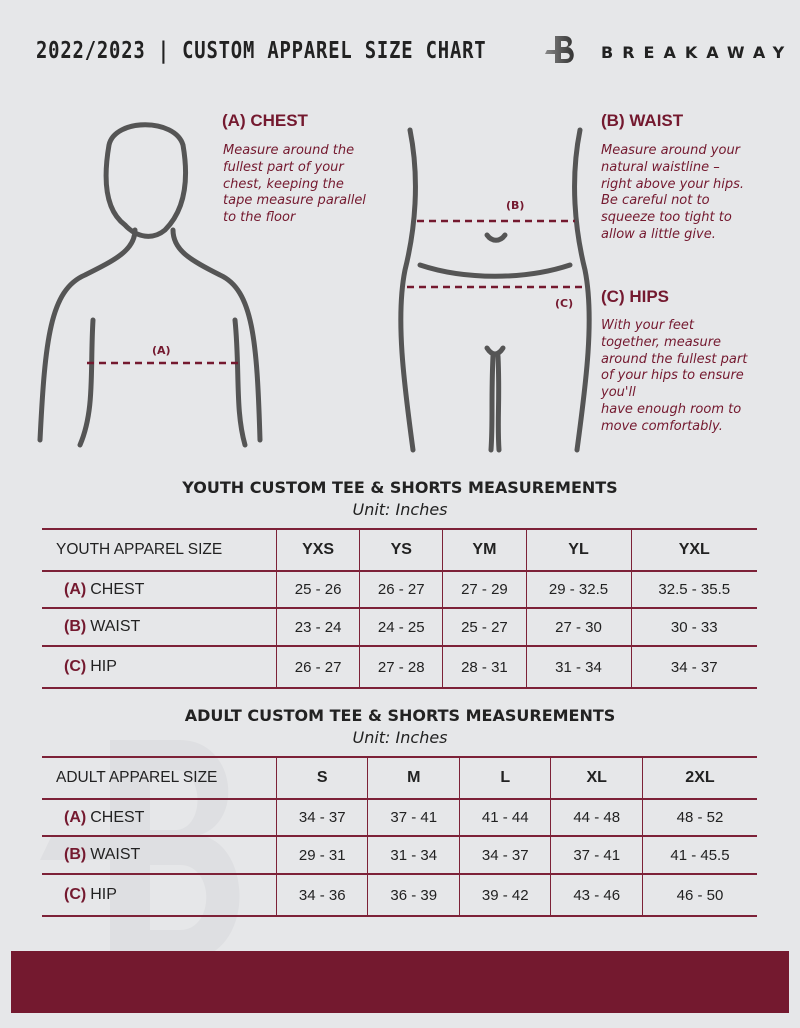  Describe the element at coordinates (671, 409) in the screenshot. I see `line: have enough room to` at that location.